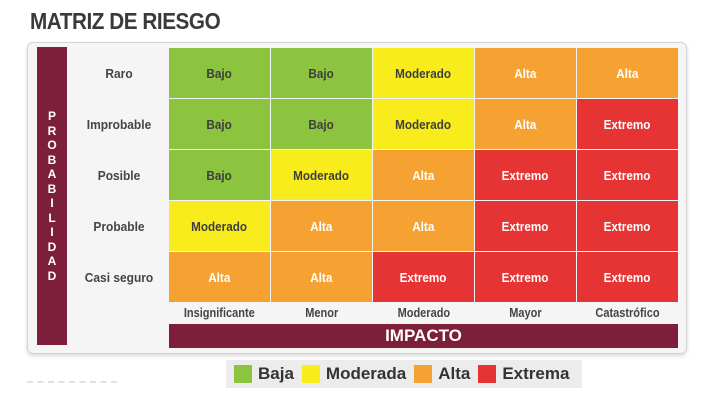  I want to click on row-label-0: Raro, so click(119, 73).